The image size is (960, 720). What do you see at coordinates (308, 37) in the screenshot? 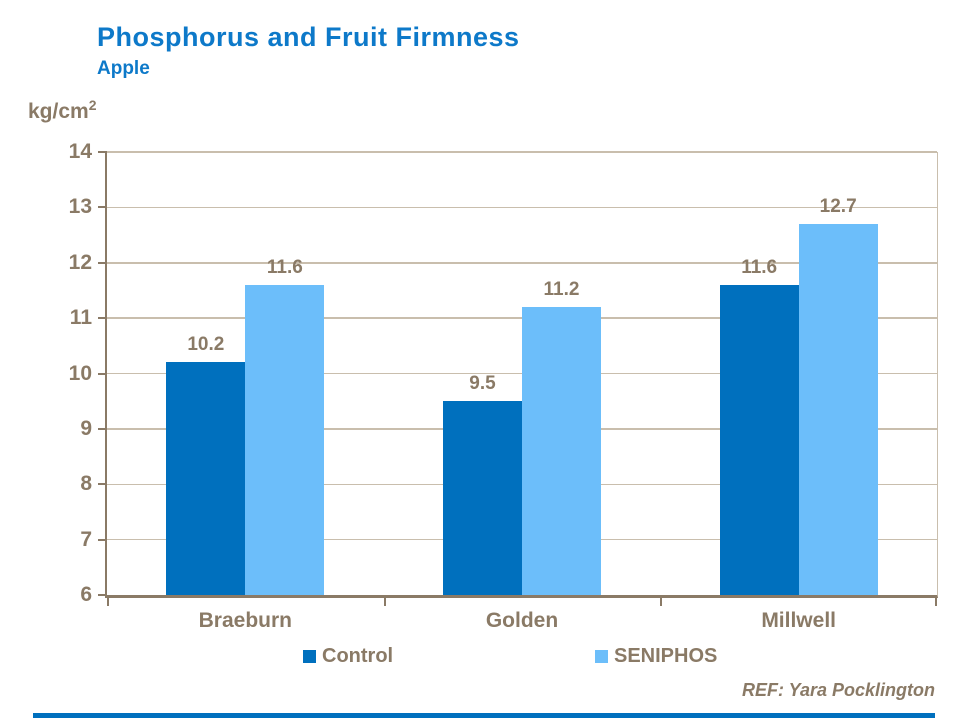
I see `chart-title: Phosphorus and Fruit Firmness` at bounding box center [308, 37].